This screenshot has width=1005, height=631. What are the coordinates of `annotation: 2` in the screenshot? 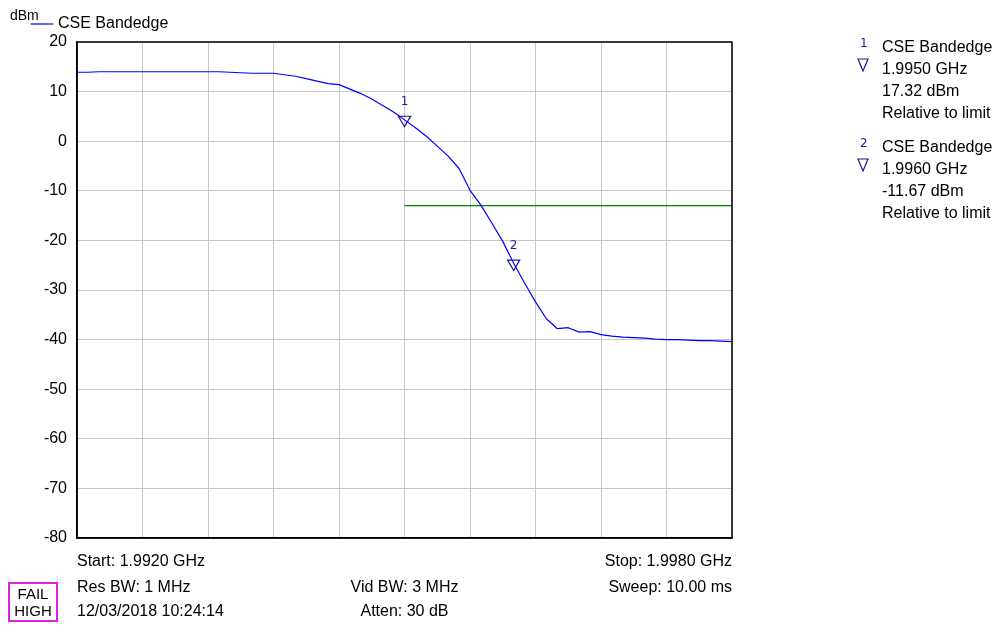 It's located at (513, 244).